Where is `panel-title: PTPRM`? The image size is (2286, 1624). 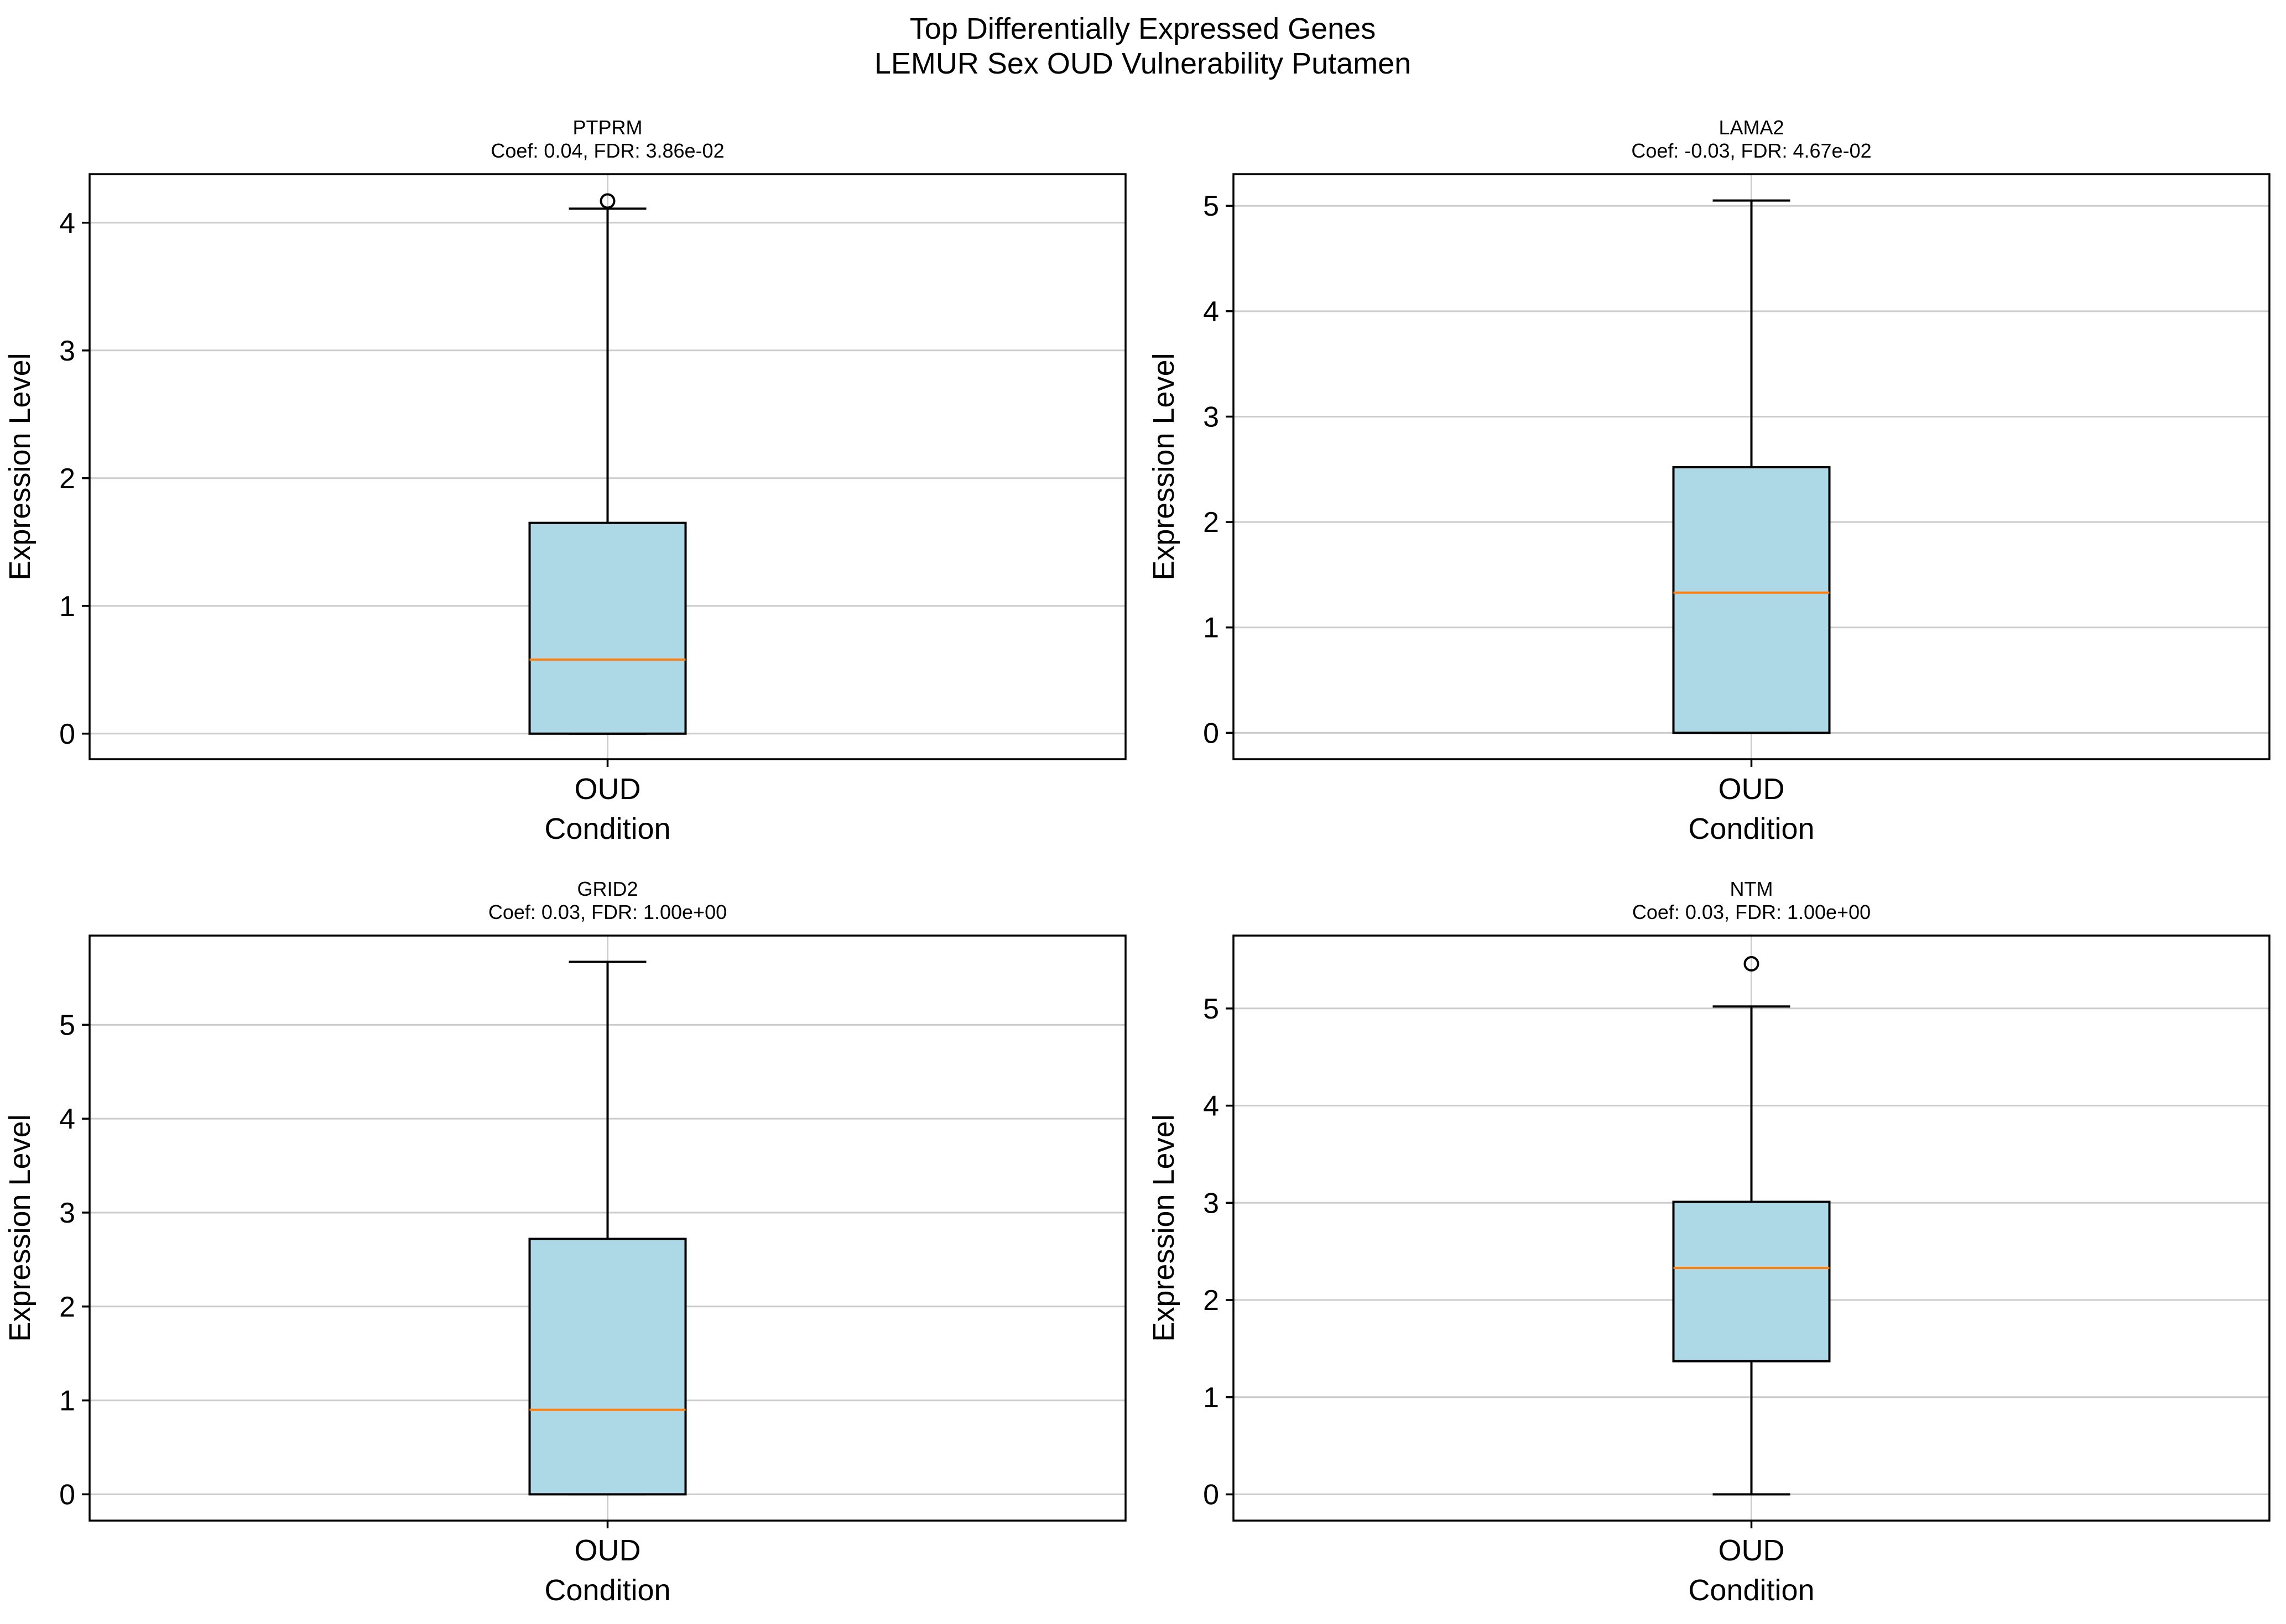
panel-title: PTPRM is located at coordinates (608, 127).